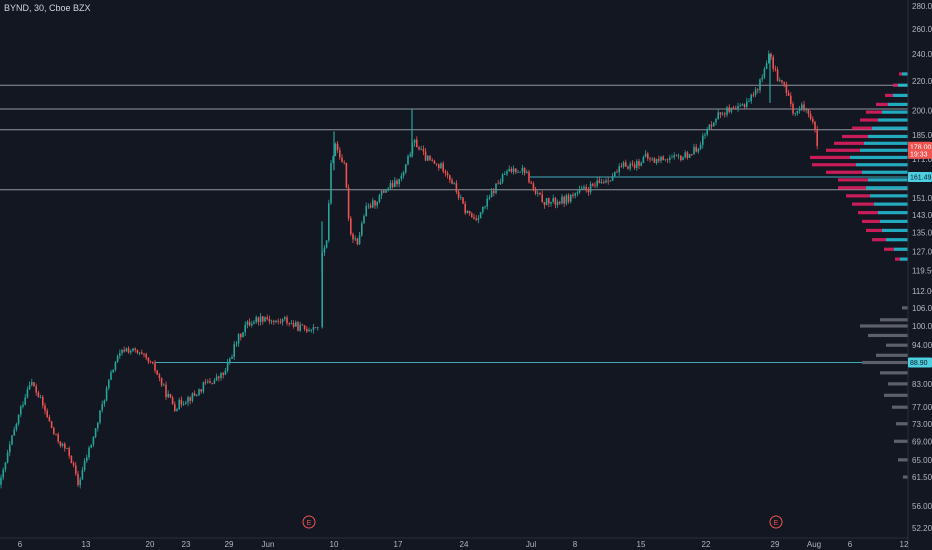 Image resolution: width=932 pixels, height=550 pixels. Describe the element at coordinates (531, 544) in the screenshot. I see `time-tick-9: Jul` at that location.